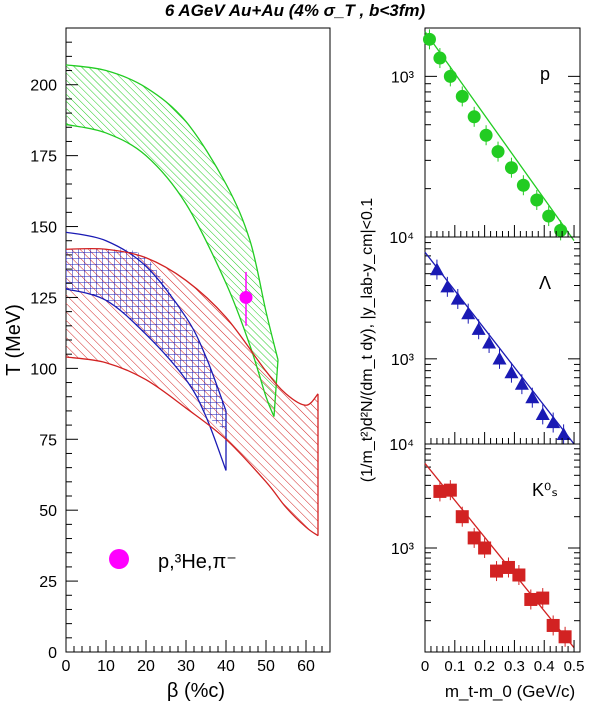 Image resolution: width=591 pixels, height=710 pixels. I want to click on lambda-spectrum-panel: 10⁴ 10³ Λ, so click(485, 337).